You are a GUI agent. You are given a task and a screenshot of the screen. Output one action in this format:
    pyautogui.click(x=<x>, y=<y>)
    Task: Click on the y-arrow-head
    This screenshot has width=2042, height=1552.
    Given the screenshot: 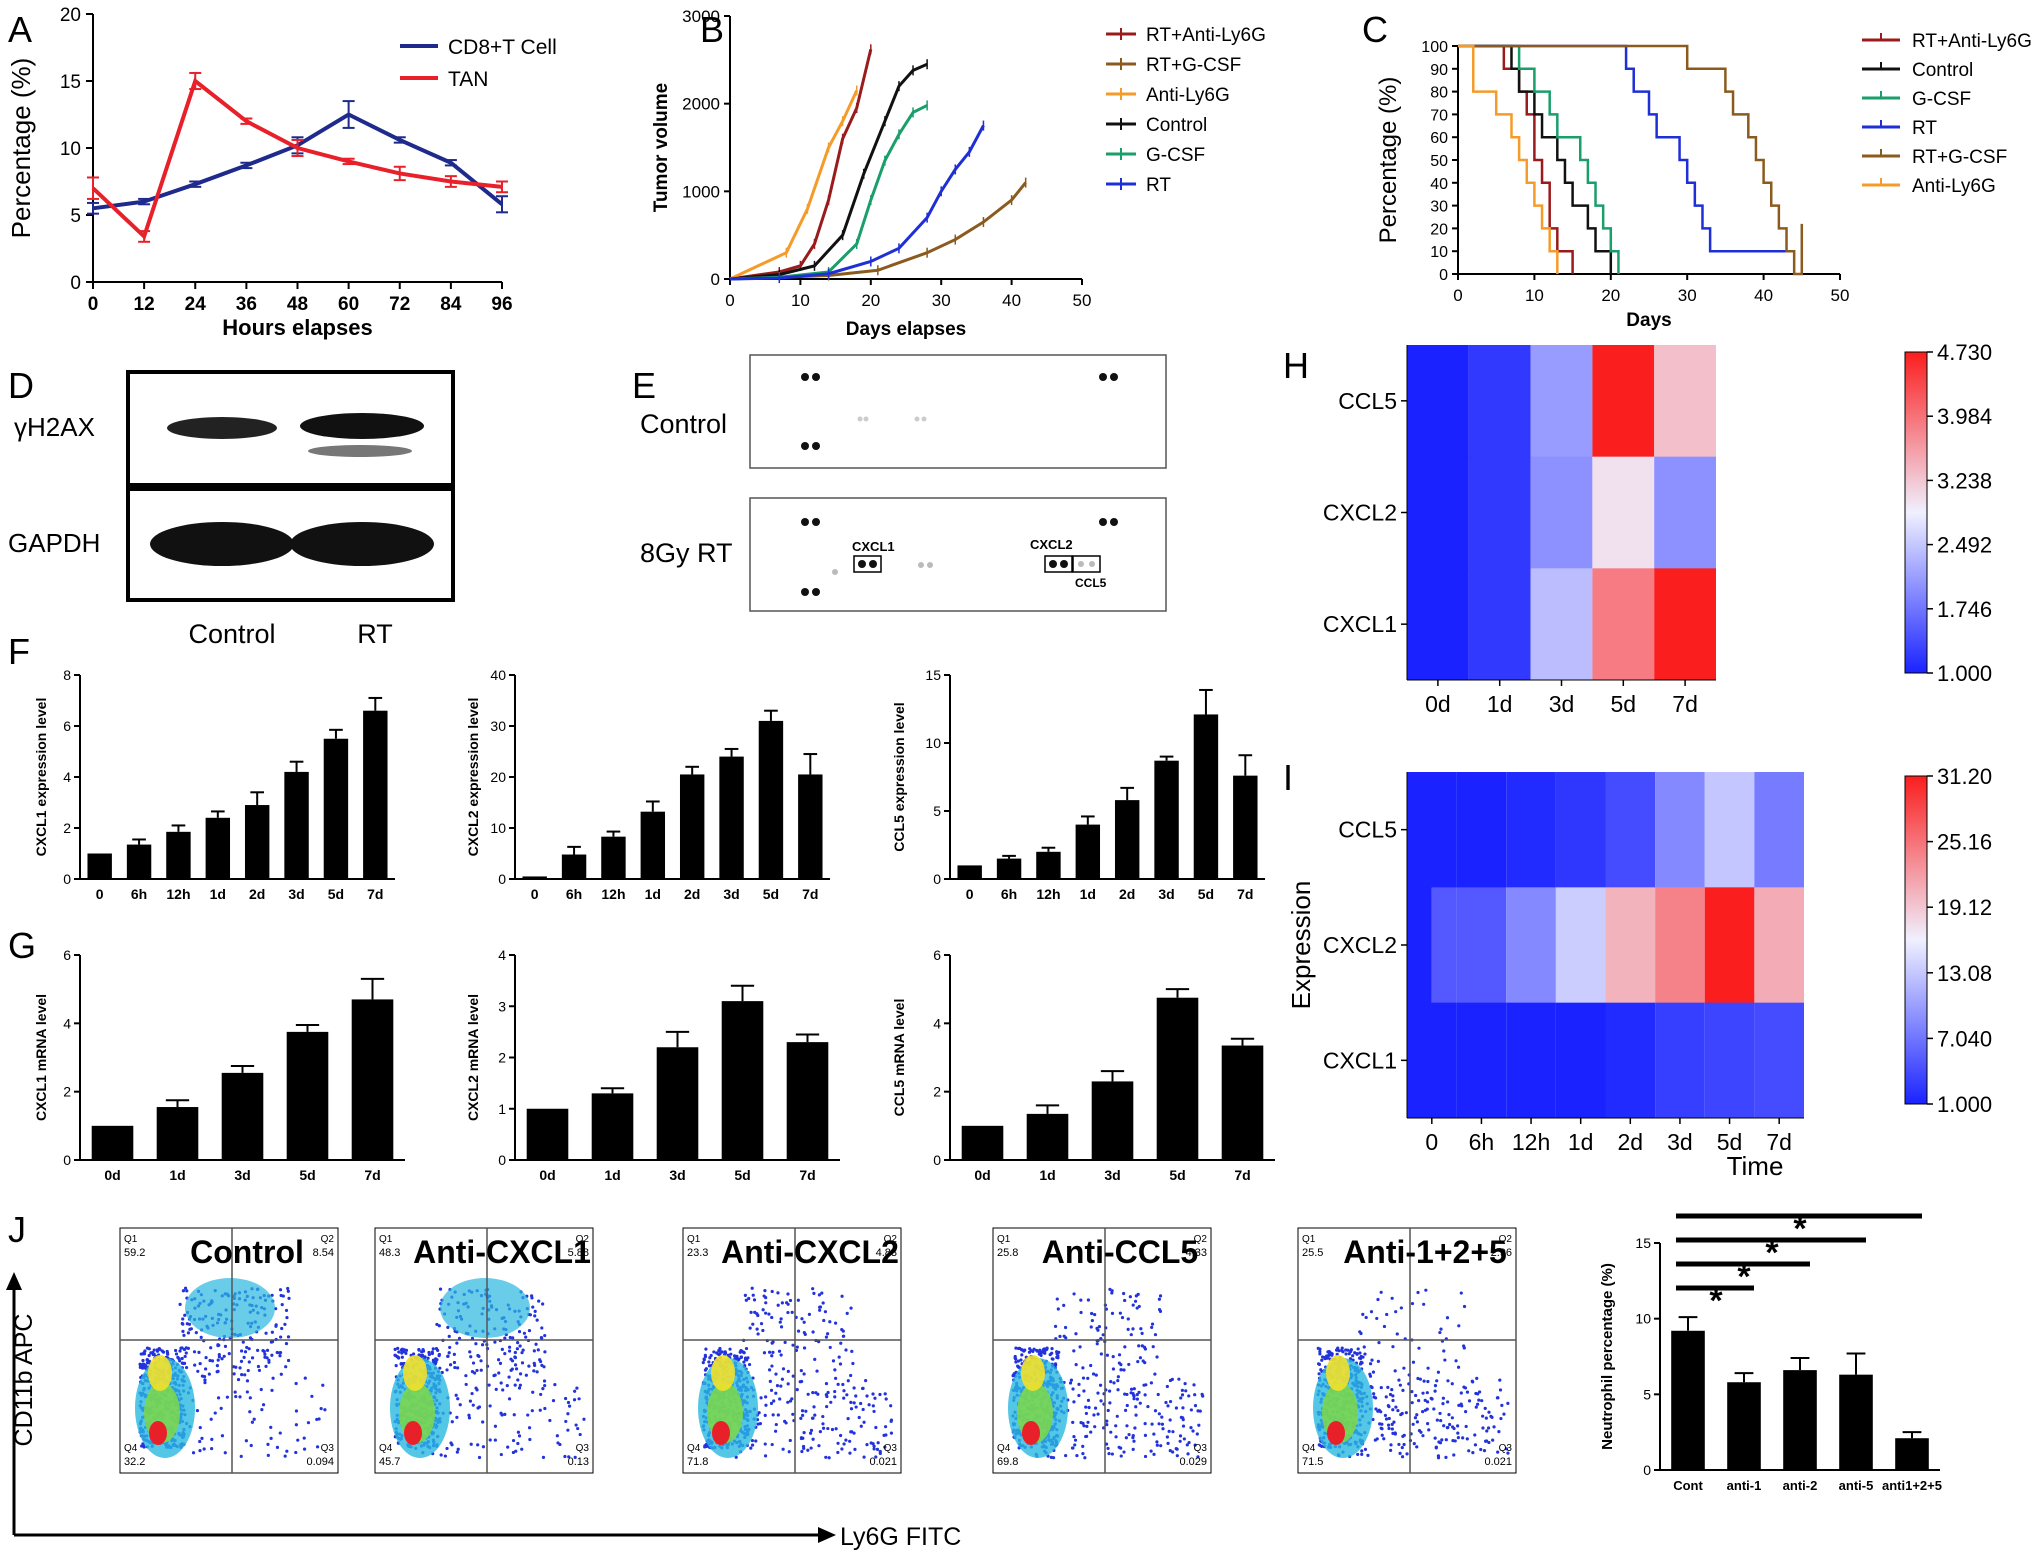 What is the action you would take?
    pyautogui.click(x=14, y=1281)
    